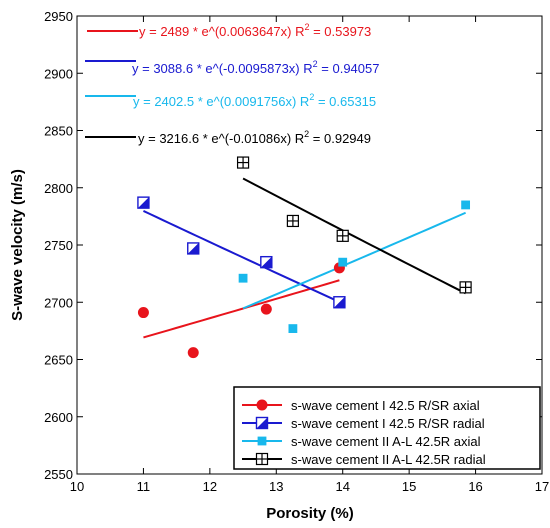 This screenshot has width=550, height=528. Describe the element at coordinates (409, 486) in the screenshot. I see `x-tick-label: 15` at that location.